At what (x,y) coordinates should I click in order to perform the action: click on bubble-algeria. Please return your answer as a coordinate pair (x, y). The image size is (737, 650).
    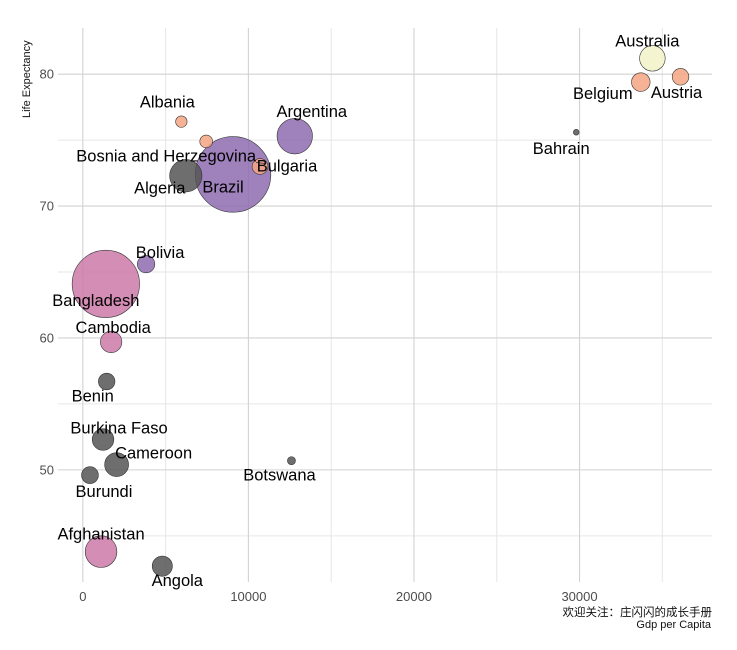
    Looking at the image, I should click on (186, 176).